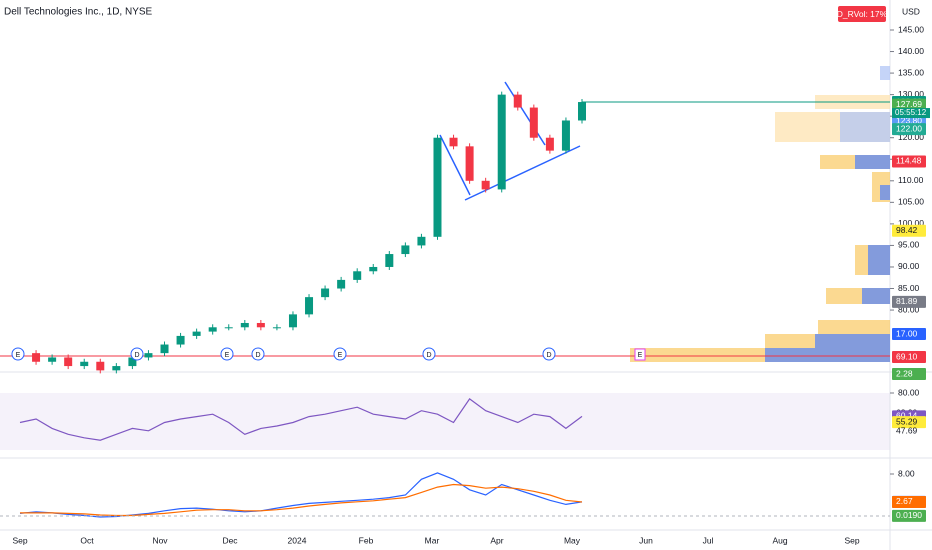 This screenshot has width=932, height=550. I want to click on y-tick-label: 105.00, so click(911, 202).